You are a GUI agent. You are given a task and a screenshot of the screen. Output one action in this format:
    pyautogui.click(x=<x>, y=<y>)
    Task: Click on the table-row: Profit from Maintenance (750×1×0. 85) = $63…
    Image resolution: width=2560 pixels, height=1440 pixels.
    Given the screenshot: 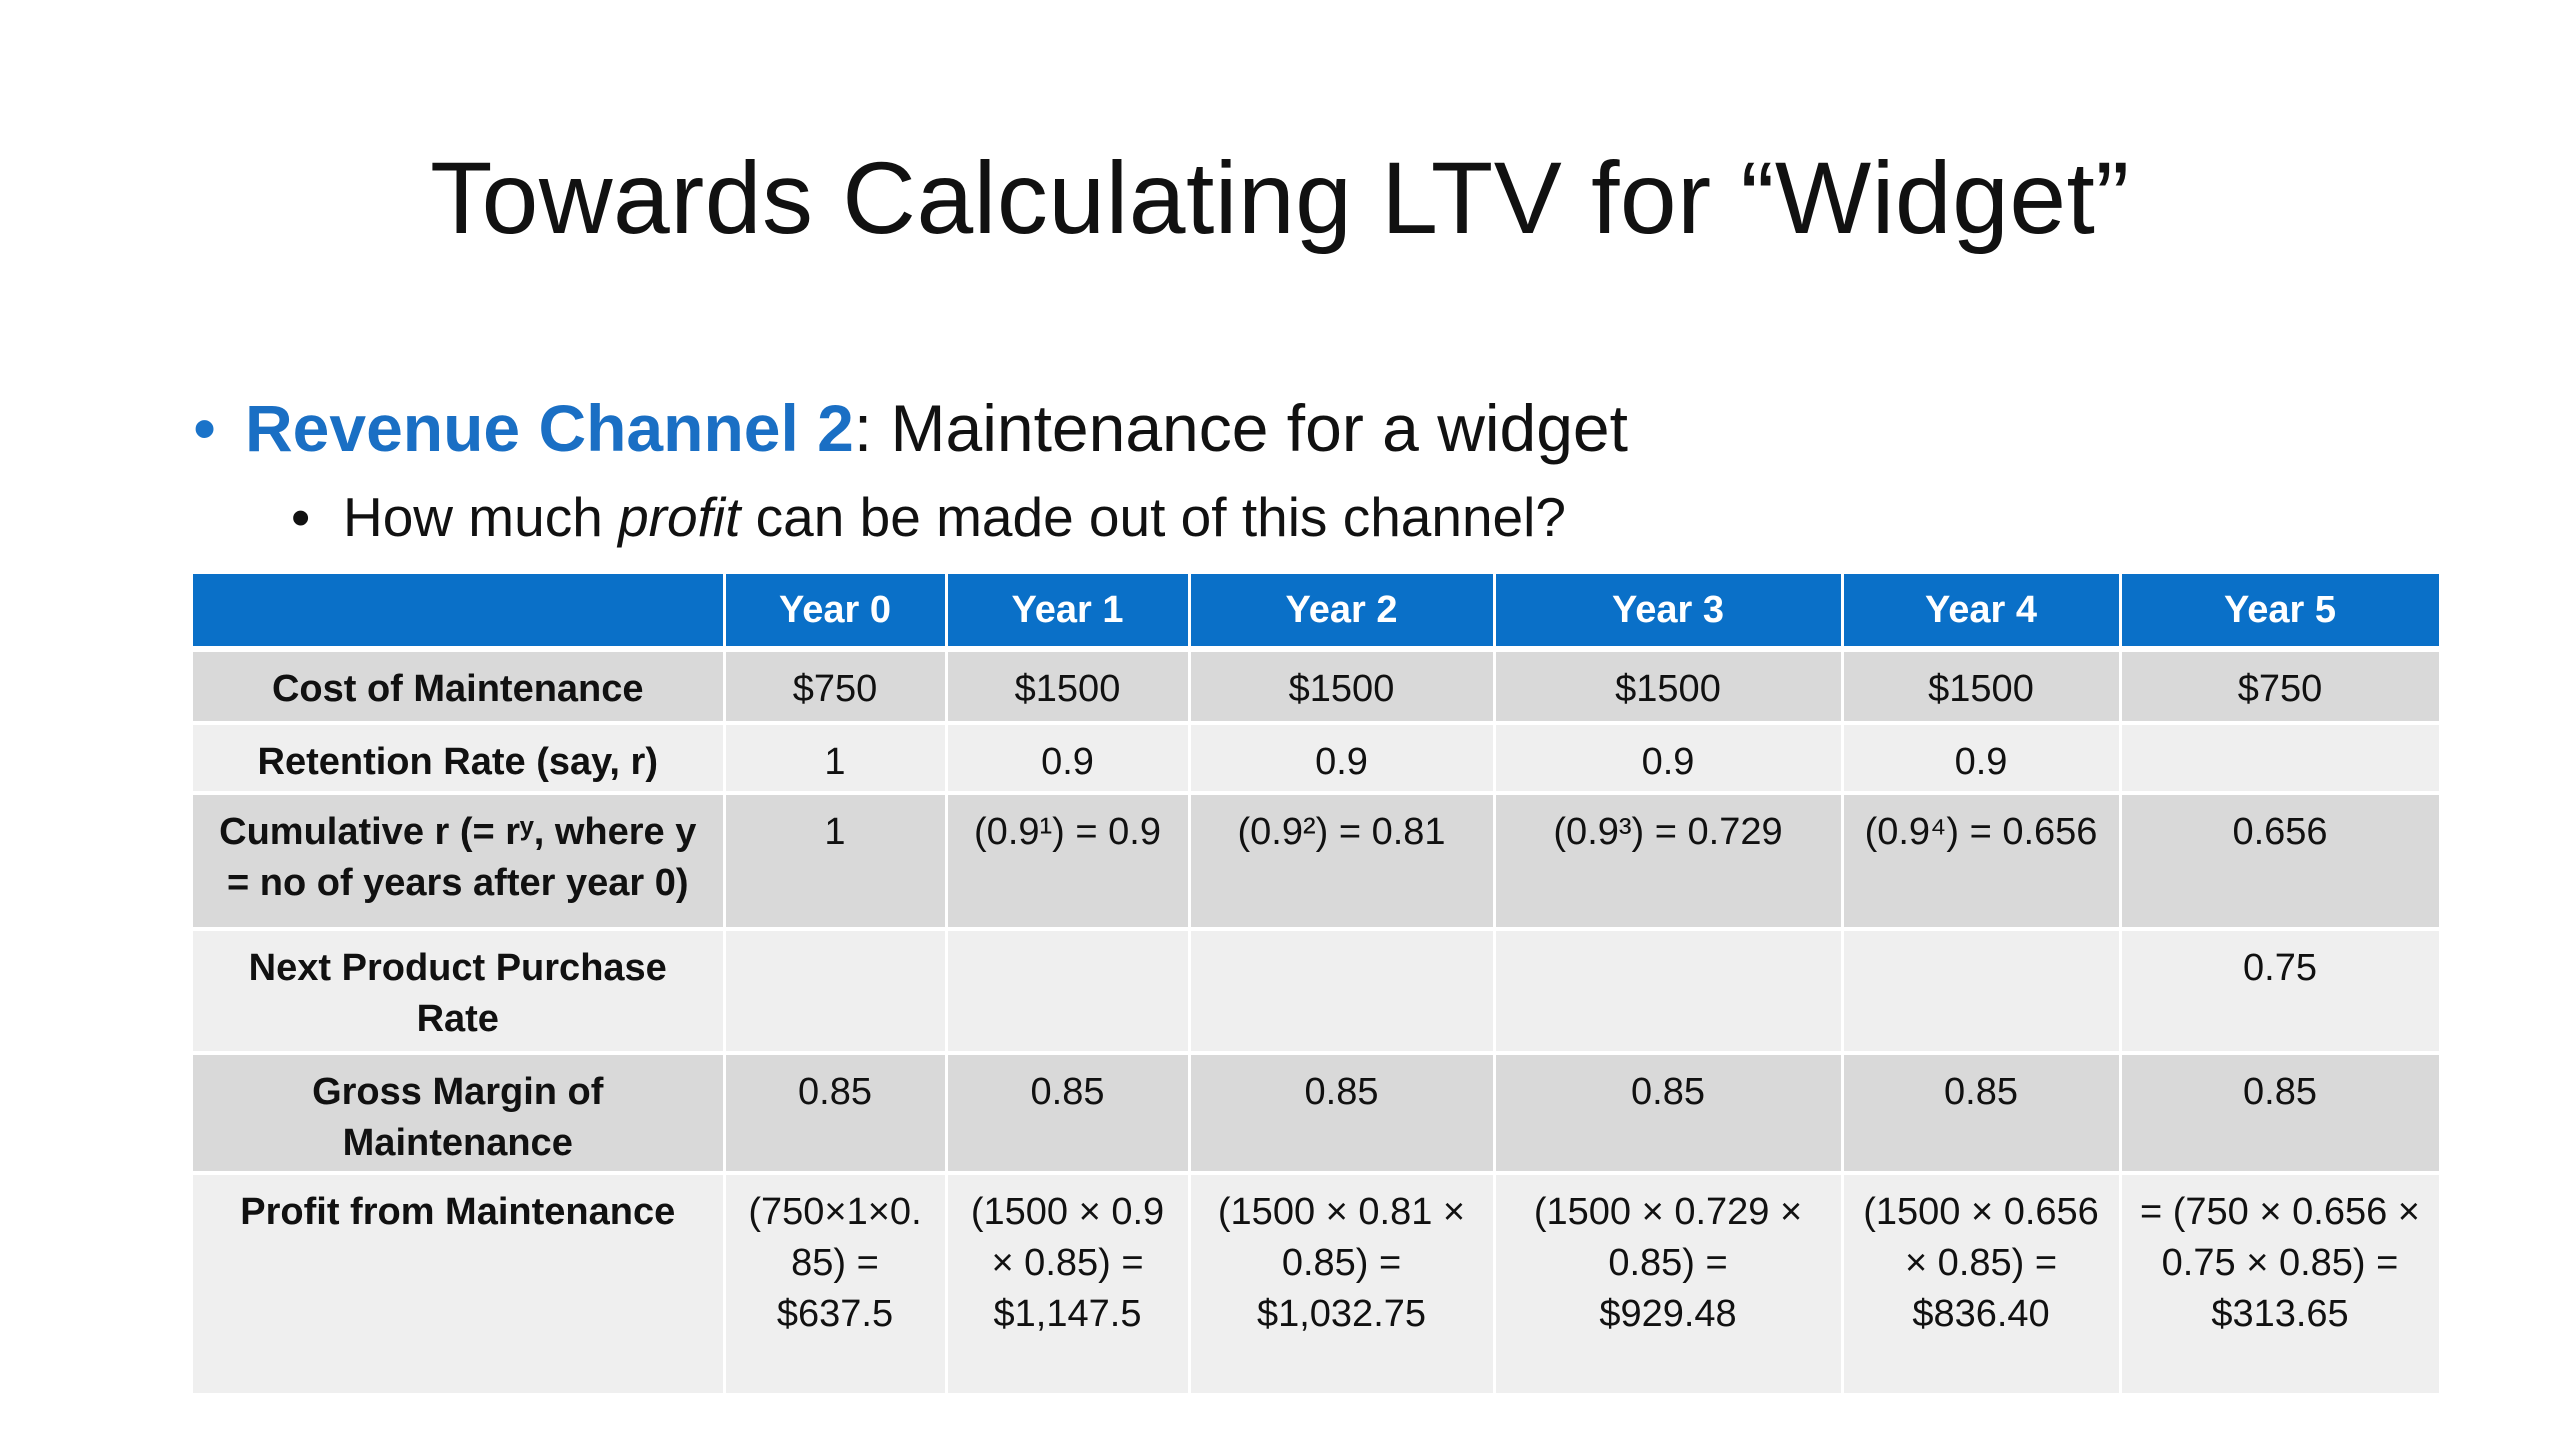 What is the action you would take?
    pyautogui.click(x=1317, y=1285)
    